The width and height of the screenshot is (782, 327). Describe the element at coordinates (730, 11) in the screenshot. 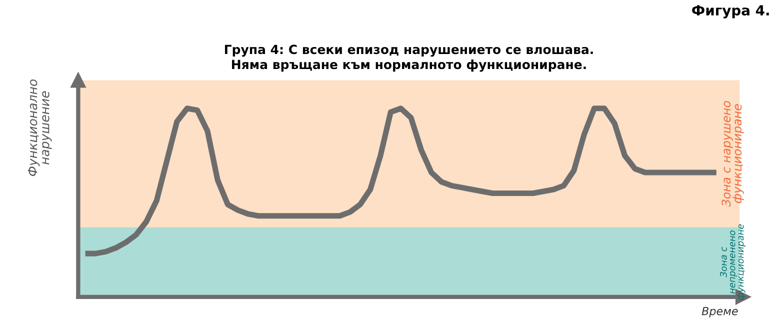

I see `text: Фигура 4.` at that location.